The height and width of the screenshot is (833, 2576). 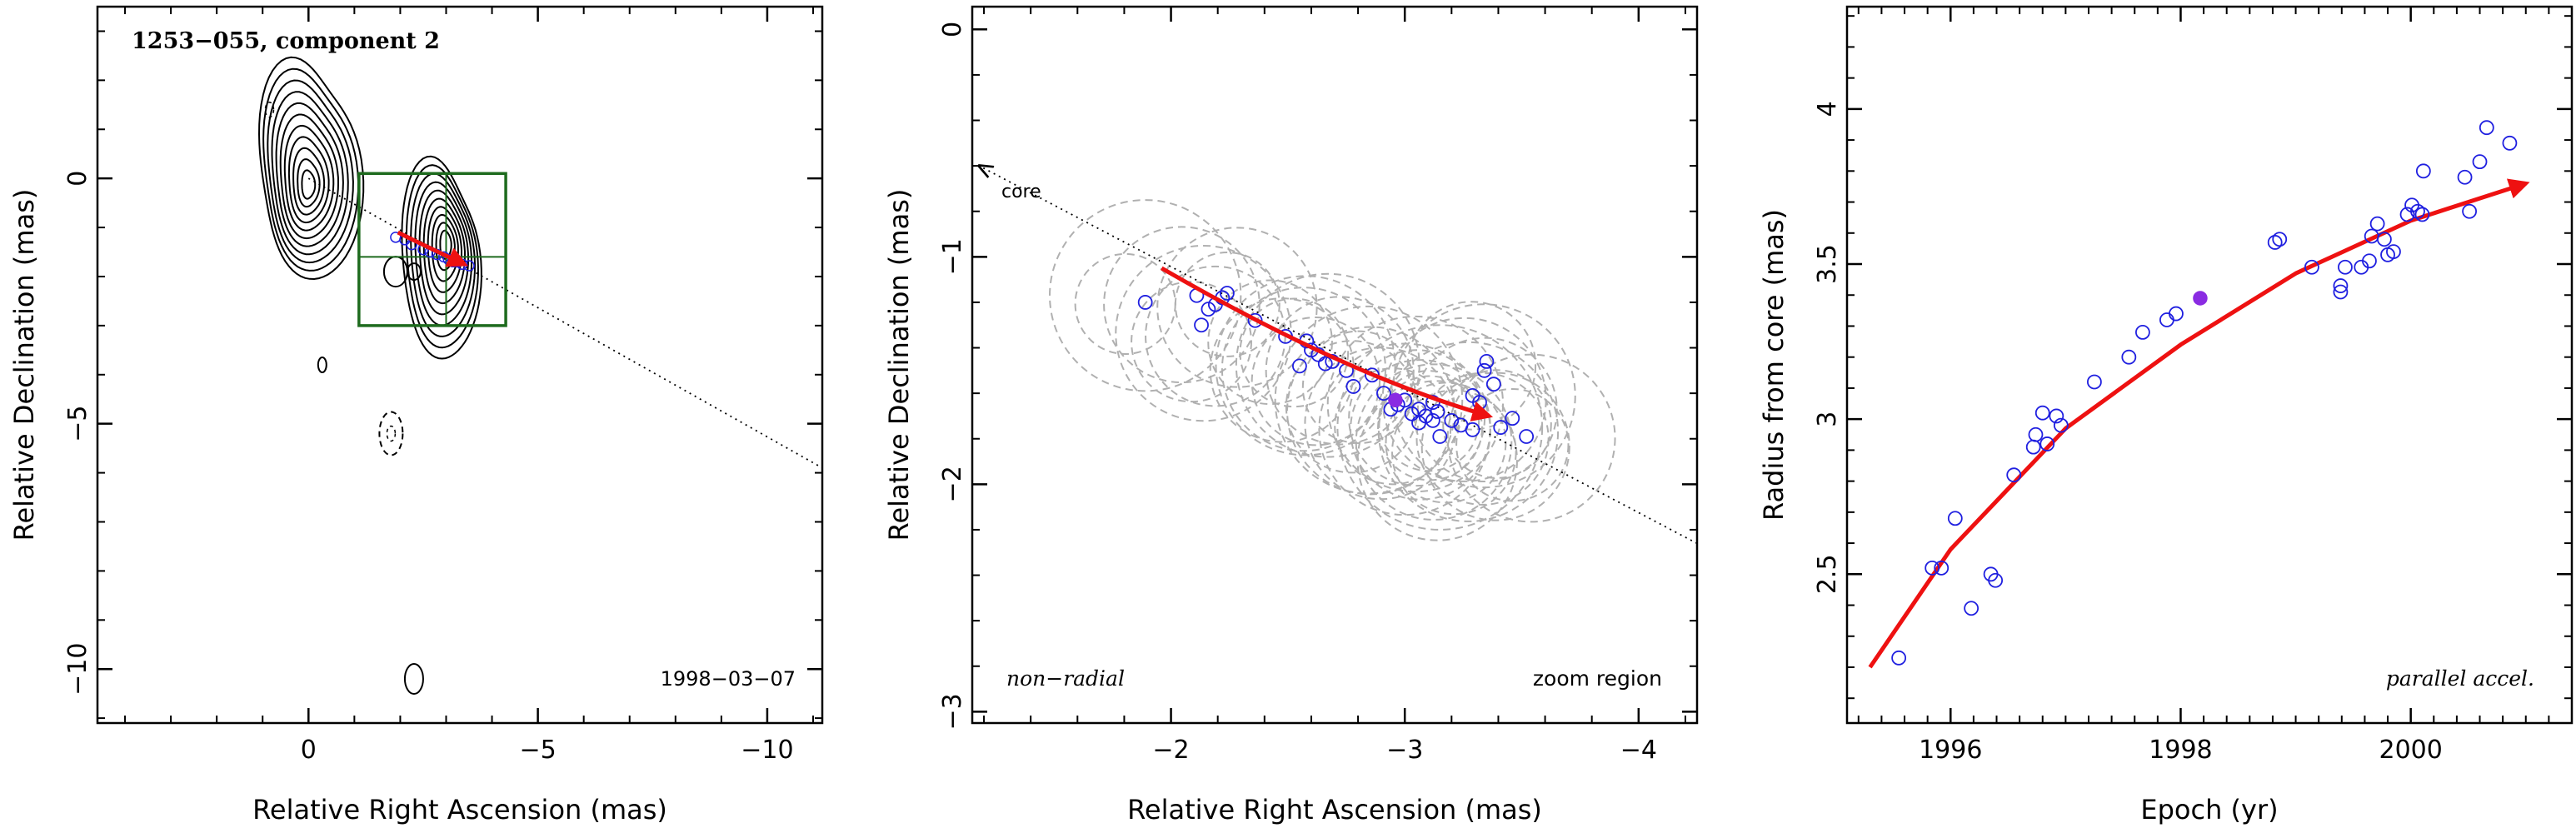 I want to click on right-x-tick-label: 2000, so click(x=2410, y=750).